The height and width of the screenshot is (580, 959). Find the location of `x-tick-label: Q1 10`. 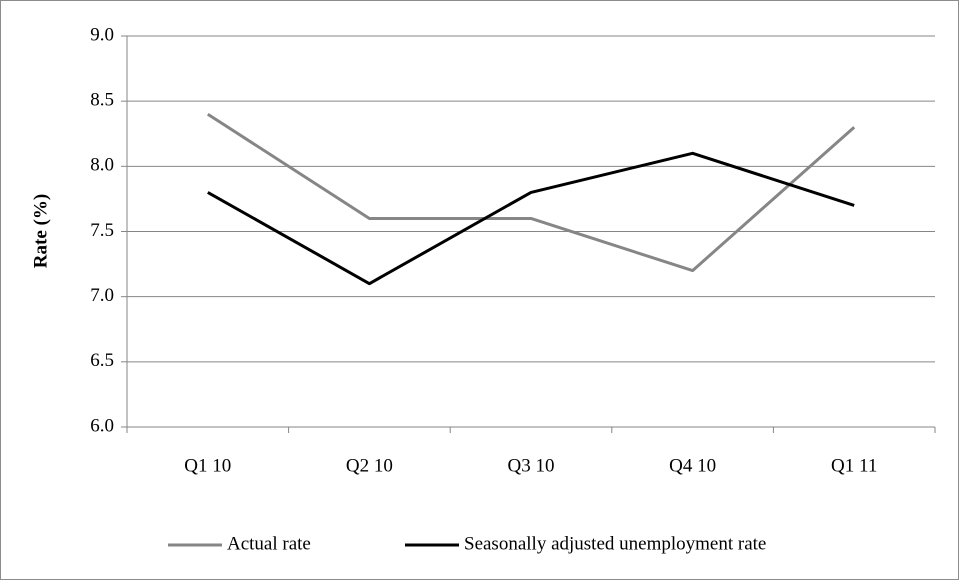

x-tick-label: Q1 10 is located at coordinates (207, 465).